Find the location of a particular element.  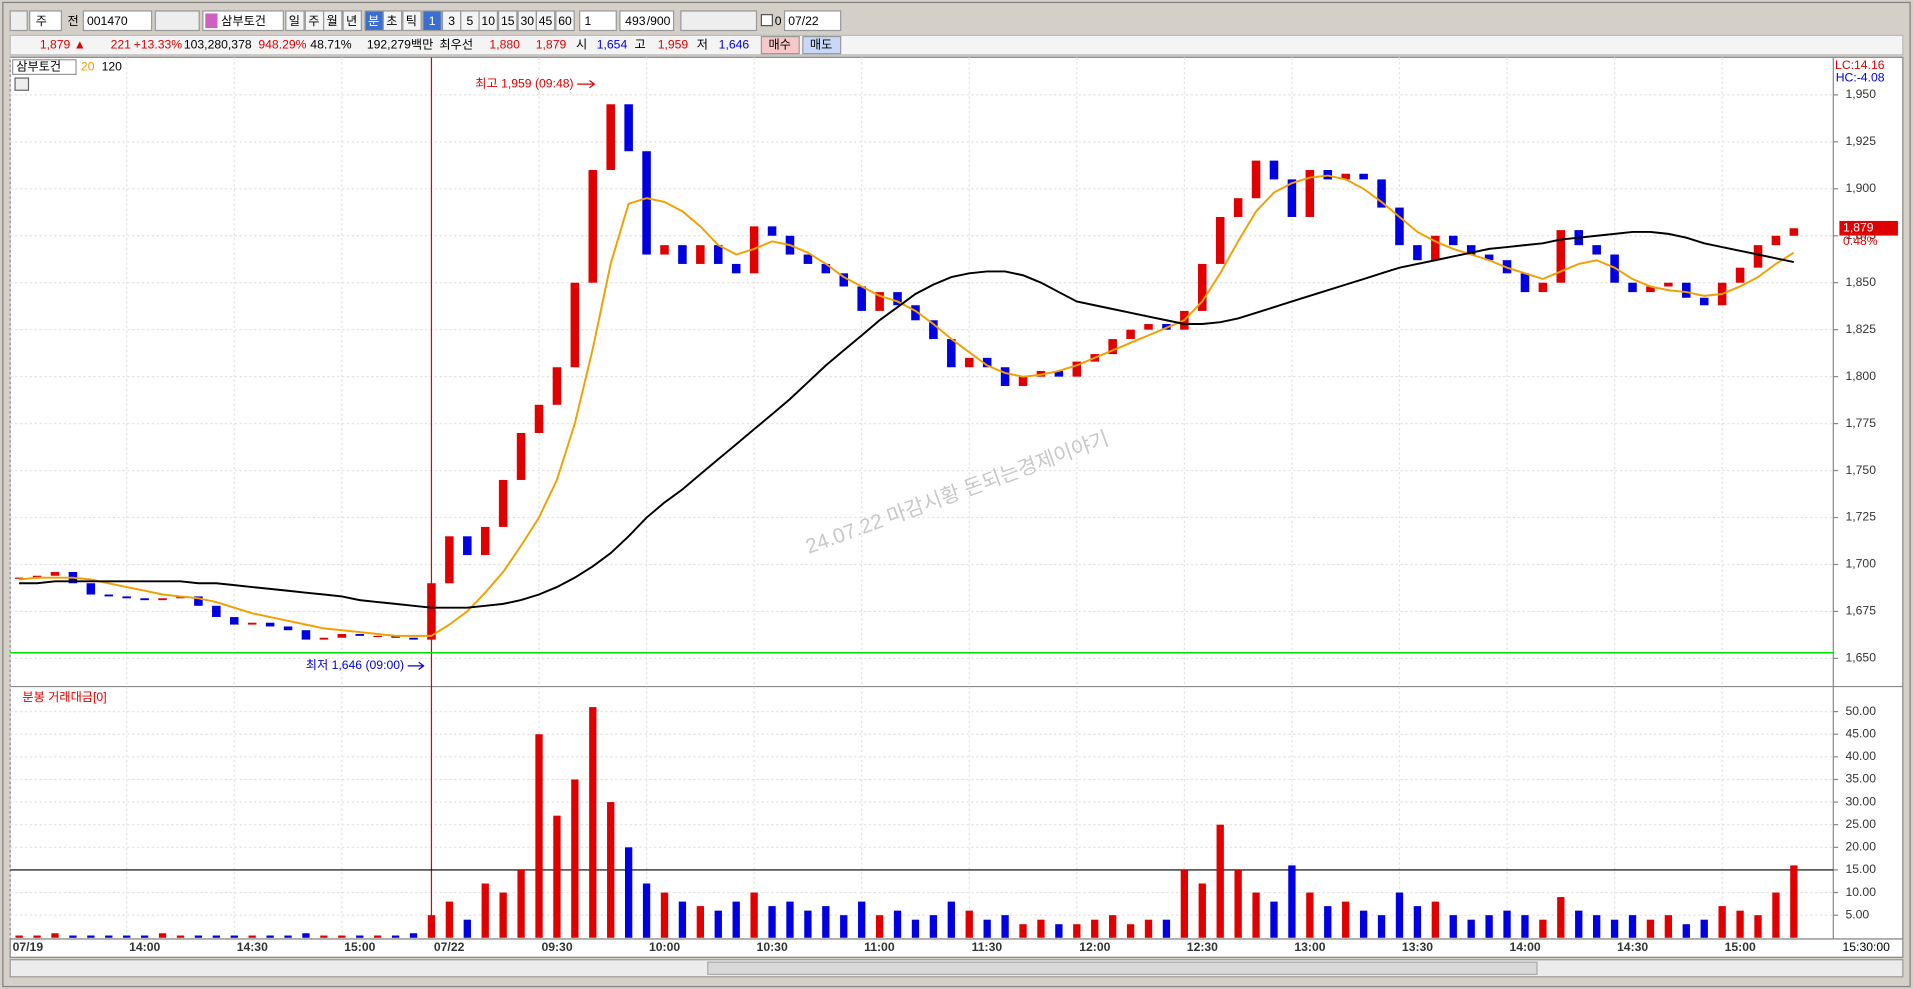

sell-button is located at coordinates (822, 45).